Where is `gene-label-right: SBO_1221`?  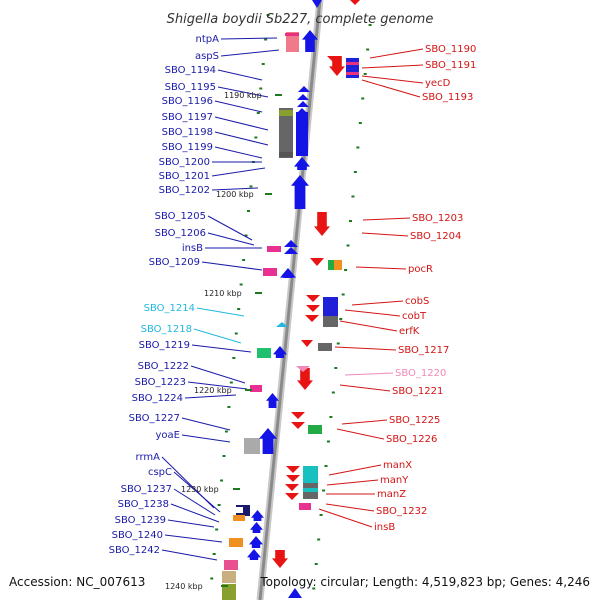 gene-label-right: SBO_1221 is located at coordinates (417, 391).